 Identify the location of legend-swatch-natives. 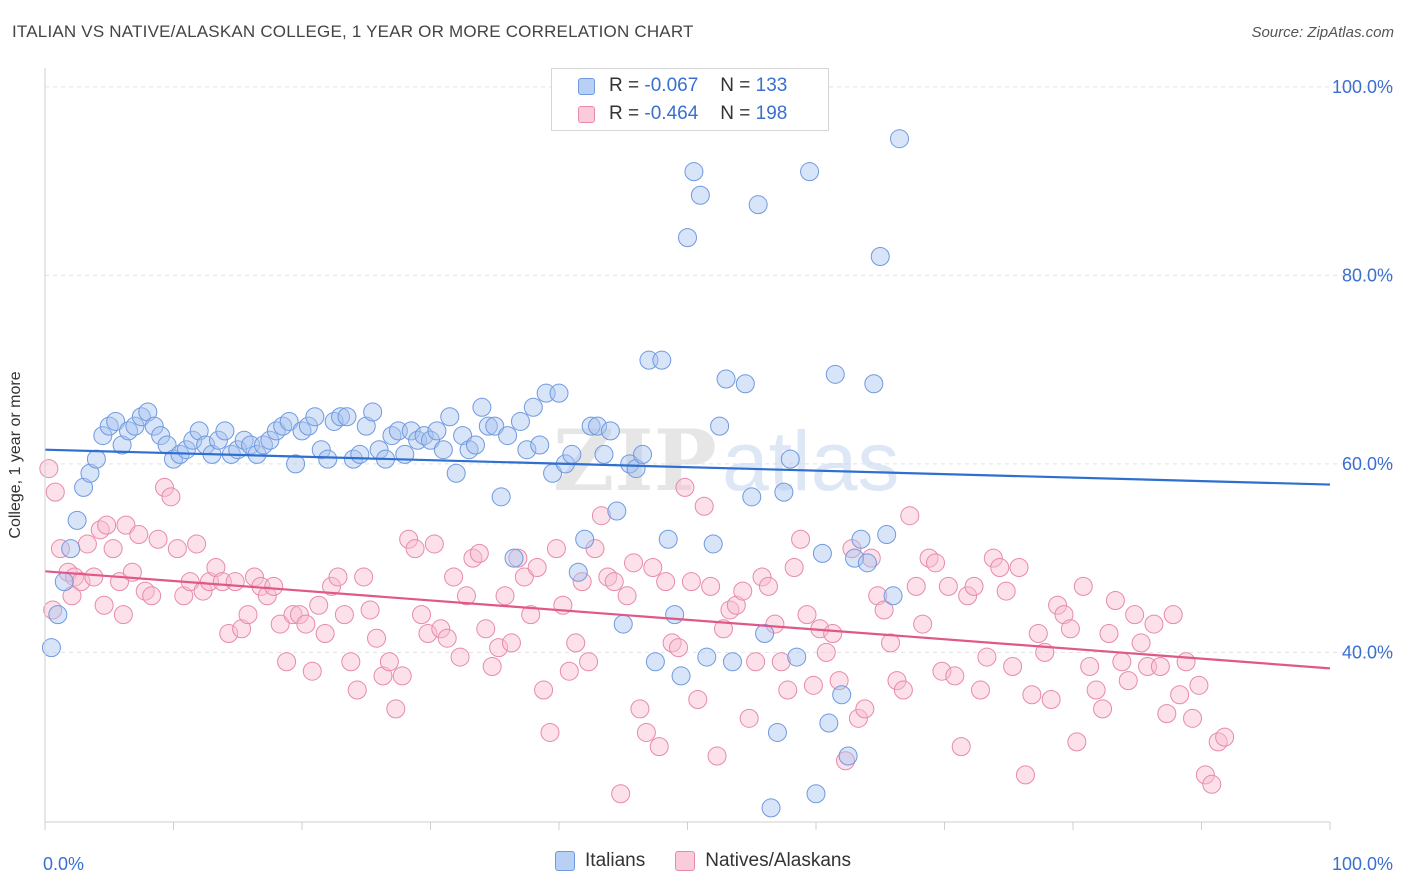
(586, 114).